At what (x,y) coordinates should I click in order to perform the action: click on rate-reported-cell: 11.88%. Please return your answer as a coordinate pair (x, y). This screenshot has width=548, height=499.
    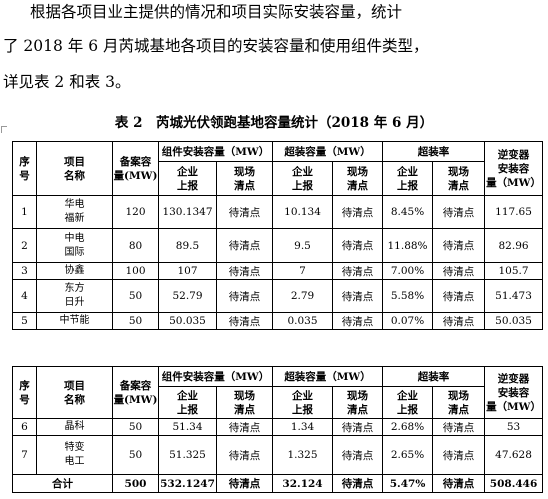
    Looking at the image, I should click on (408, 245).